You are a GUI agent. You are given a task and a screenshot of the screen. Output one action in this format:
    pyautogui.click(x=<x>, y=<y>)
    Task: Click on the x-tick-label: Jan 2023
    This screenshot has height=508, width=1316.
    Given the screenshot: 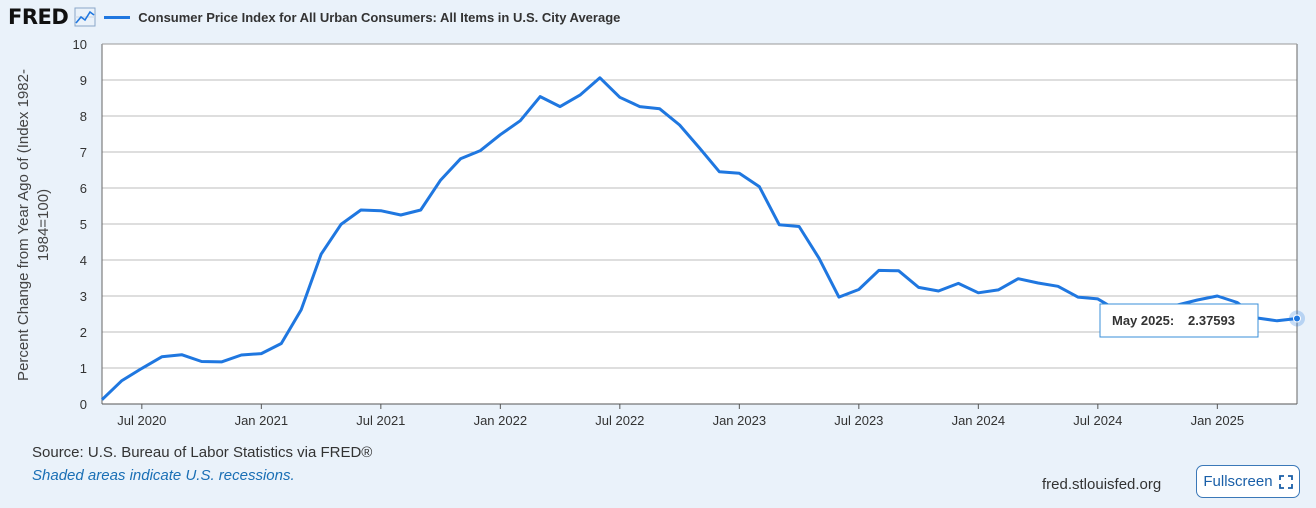 What is the action you would take?
    pyautogui.click(x=740, y=420)
    